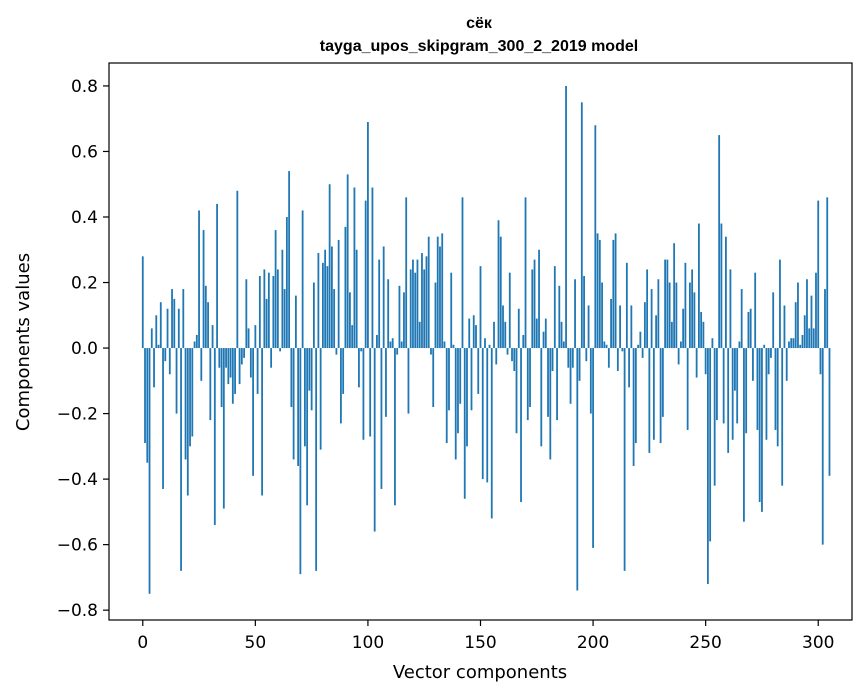  Describe the element at coordinates (705, 643) in the screenshot. I see `x-tick-label: 250` at that location.